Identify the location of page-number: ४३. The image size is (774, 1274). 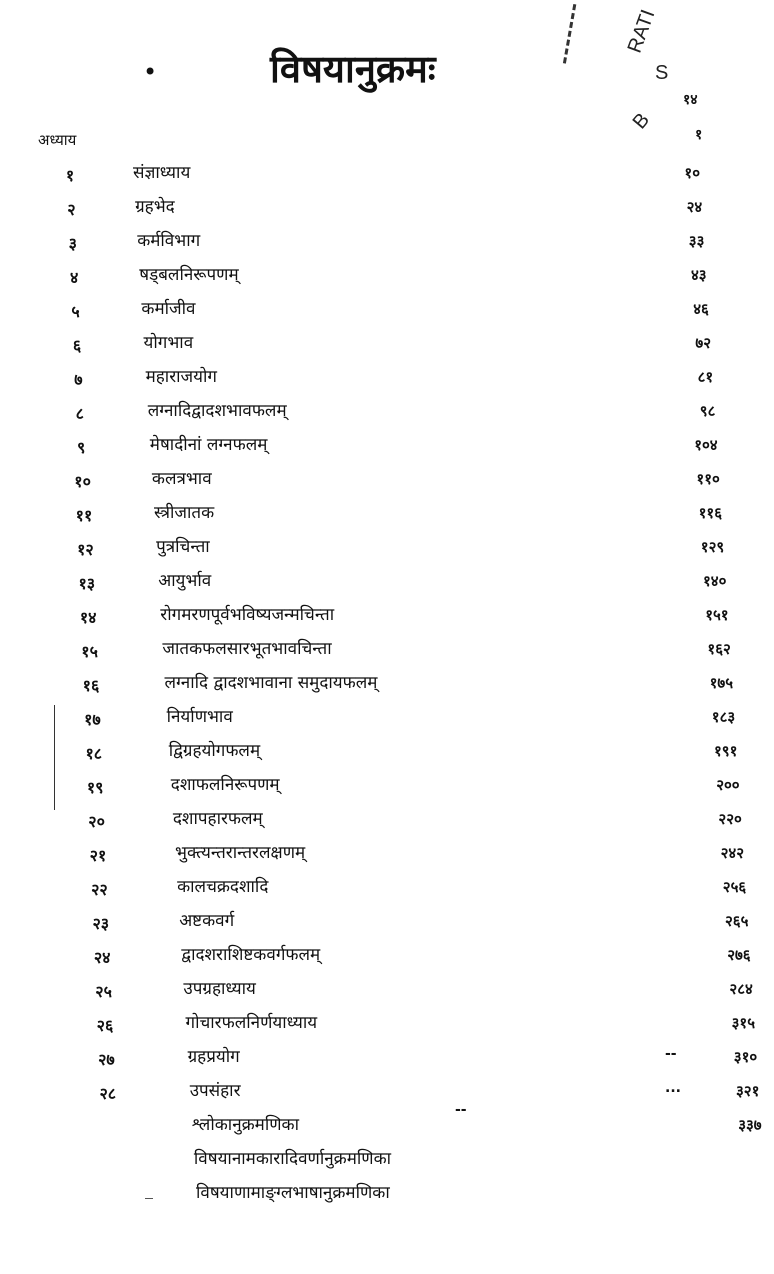
(698, 275).